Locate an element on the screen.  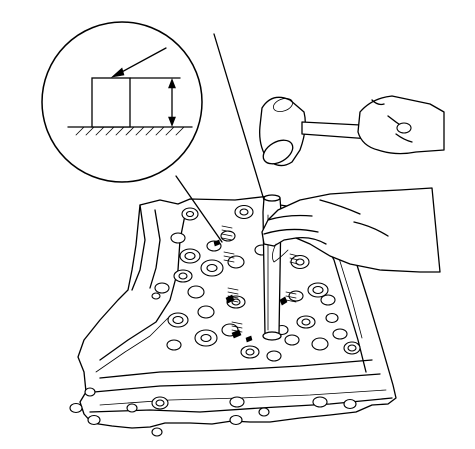
hammer-peen is located at coordinates (283, 105).